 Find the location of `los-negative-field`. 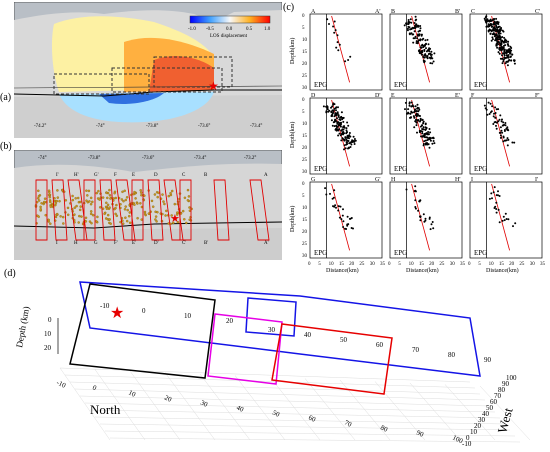

los-negative-field is located at coordinates (136, 107).